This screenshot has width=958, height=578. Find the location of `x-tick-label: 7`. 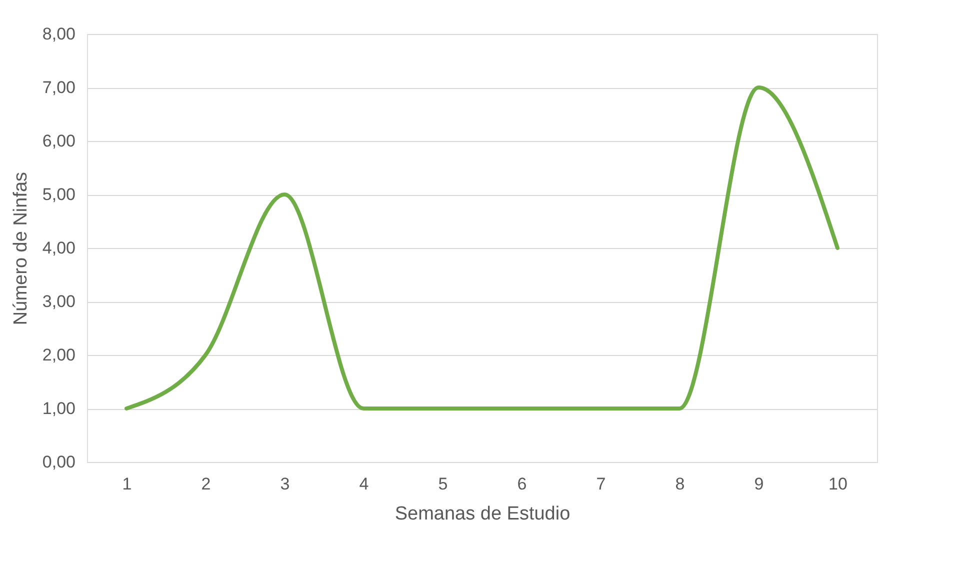

x-tick-label: 7 is located at coordinates (601, 484).